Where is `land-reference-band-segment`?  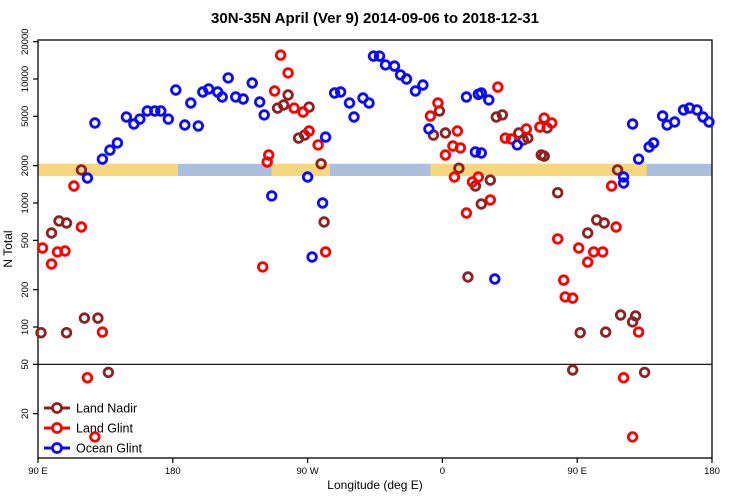 land-reference-band-segment is located at coordinates (108, 170).